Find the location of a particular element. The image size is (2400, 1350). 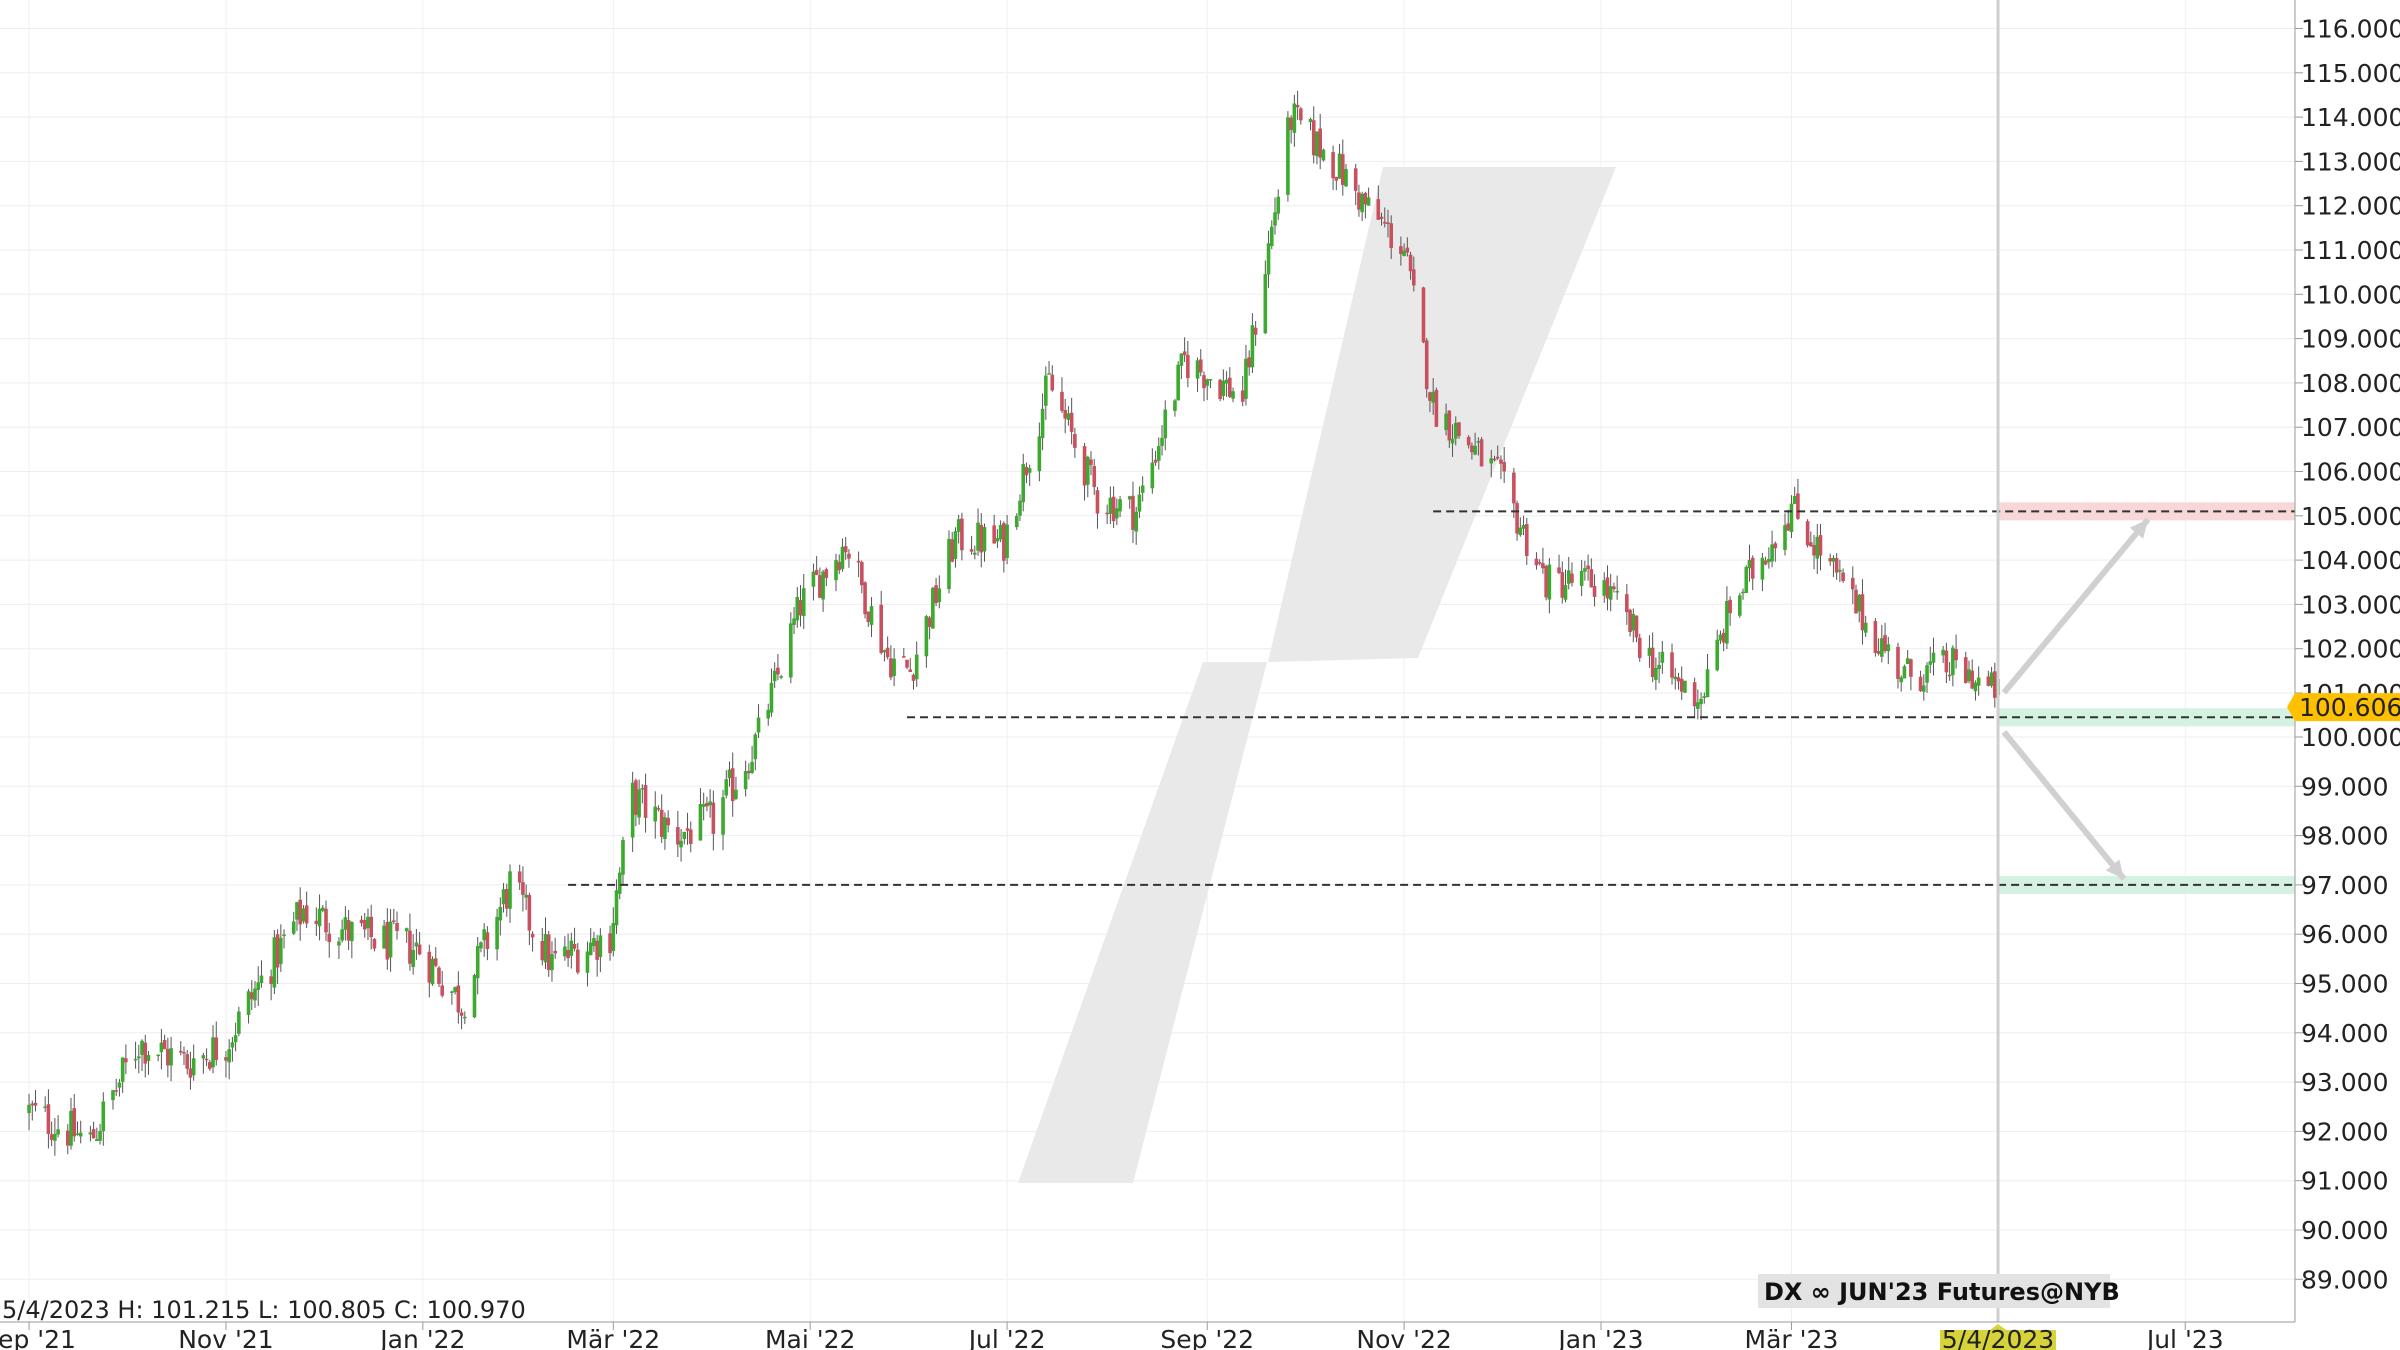

y-tick-label: 93.000 is located at coordinates (2344, 1082).